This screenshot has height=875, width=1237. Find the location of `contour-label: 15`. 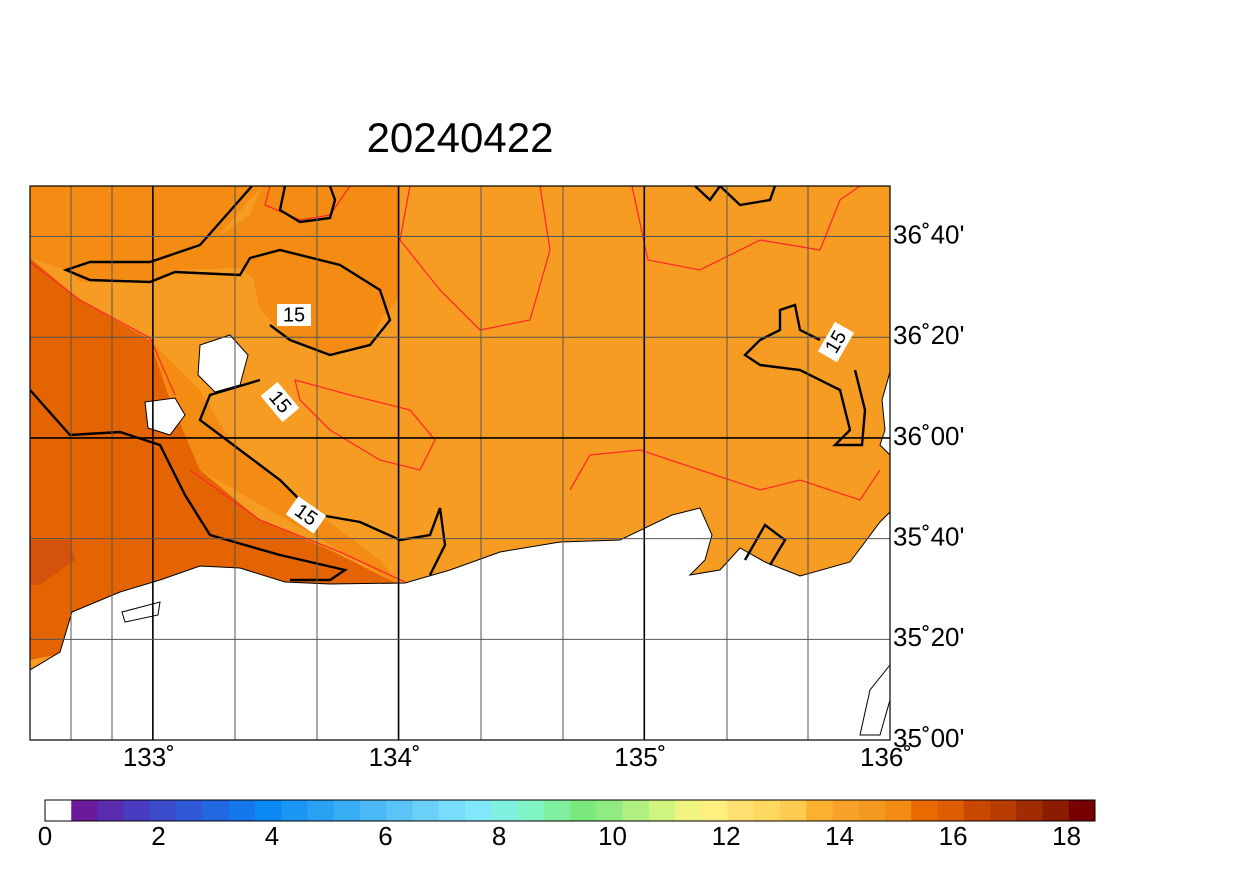

contour-label: 15 is located at coordinates (294, 315).